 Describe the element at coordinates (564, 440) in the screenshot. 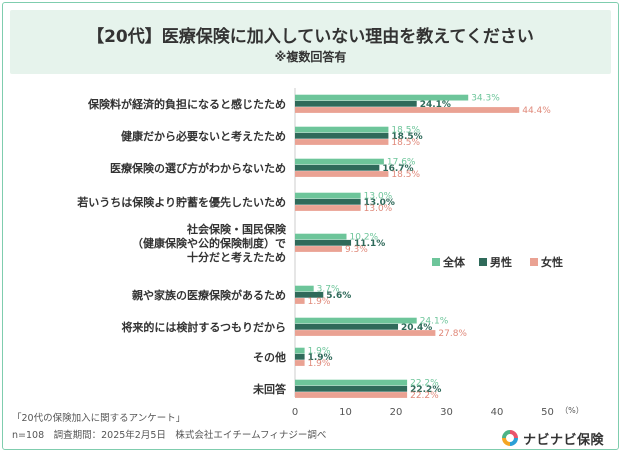

I see `logo-text: ナビナビ保険` at that location.